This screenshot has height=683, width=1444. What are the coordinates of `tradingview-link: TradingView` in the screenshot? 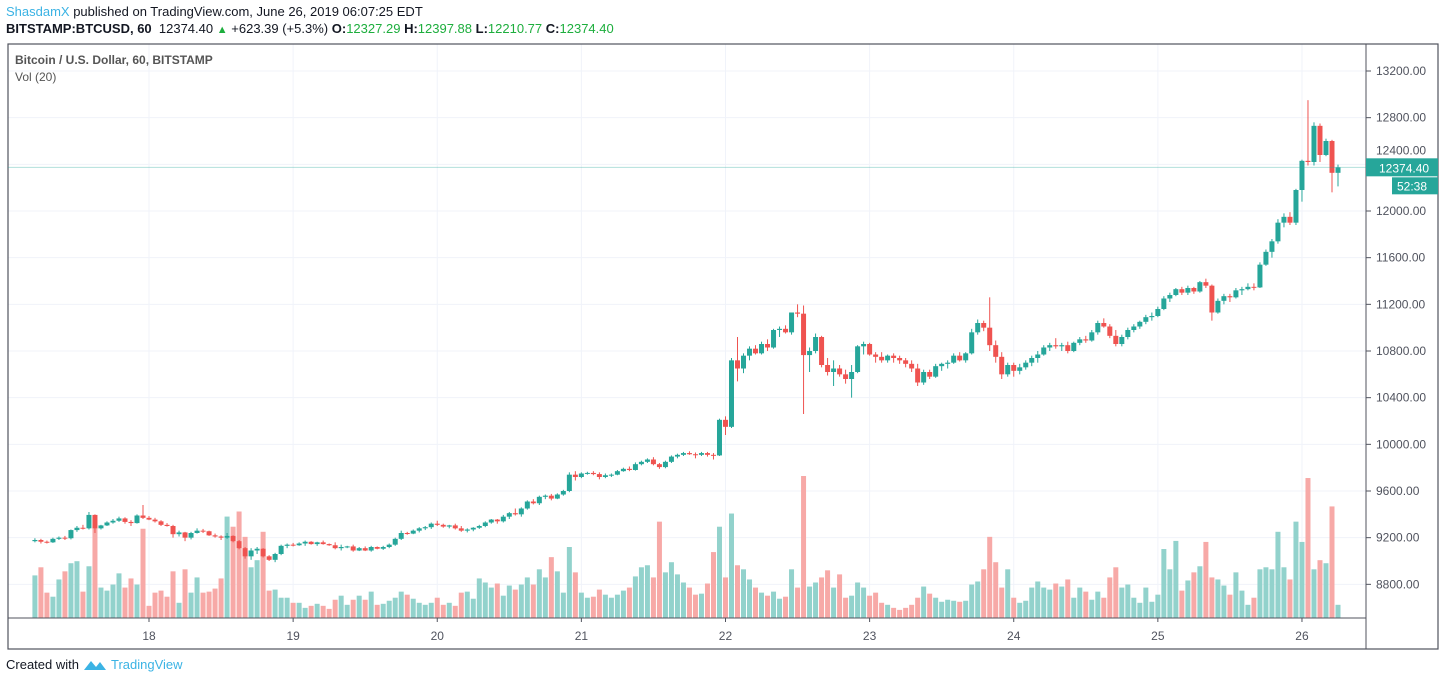 It's located at (146, 664).